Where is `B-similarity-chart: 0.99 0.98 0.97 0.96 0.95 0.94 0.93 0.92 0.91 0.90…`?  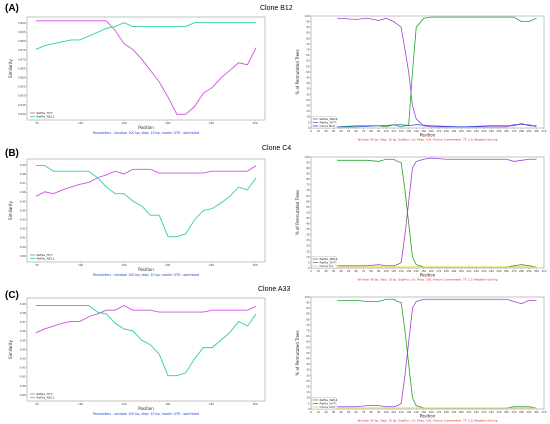
B-similarity-chart: 0.99 0.98 0.97 0.96 0.95 0.94 0.93 0.92 0.91 0.90… is located at coordinates (137, 215).